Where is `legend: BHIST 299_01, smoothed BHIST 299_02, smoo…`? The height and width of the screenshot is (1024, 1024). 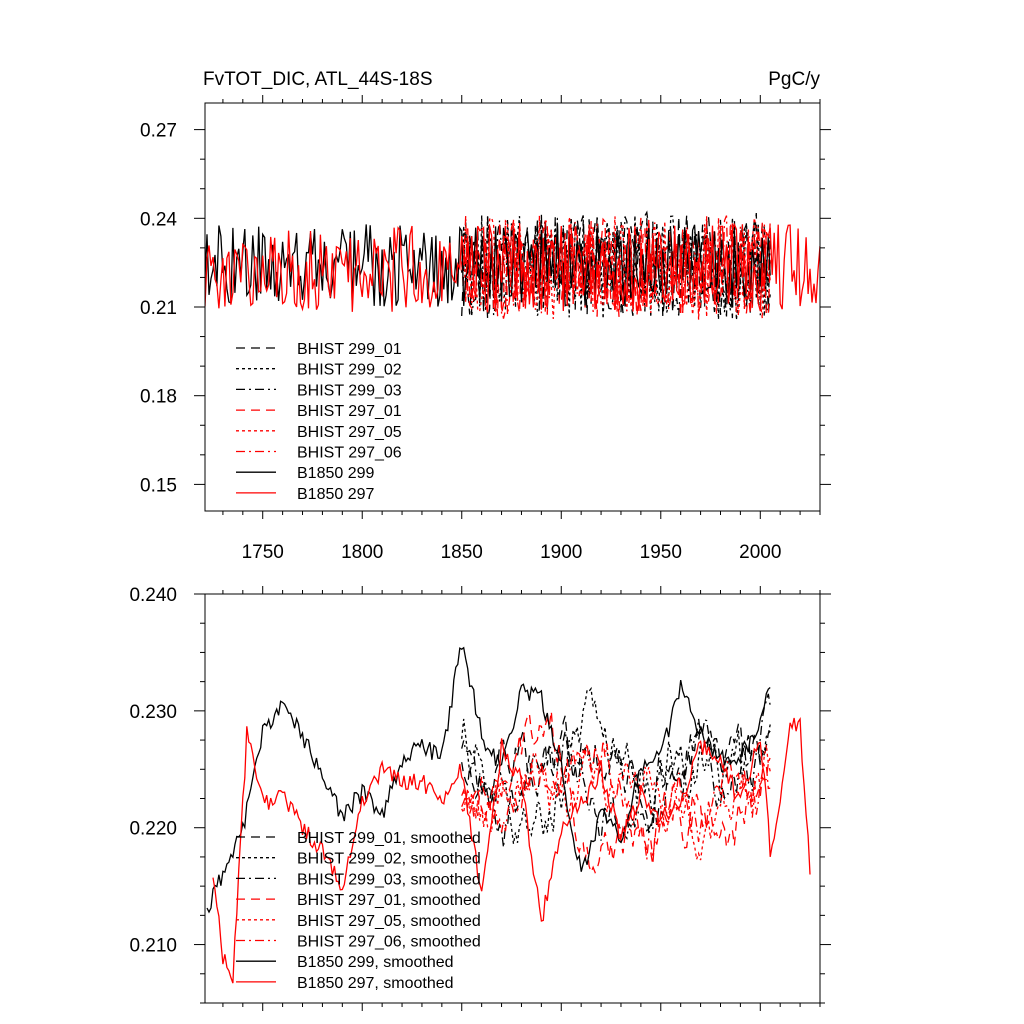 legend: BHIST 299_01, smoothed BHIST 299_02, smoo… is located at coordinates (358, 911).